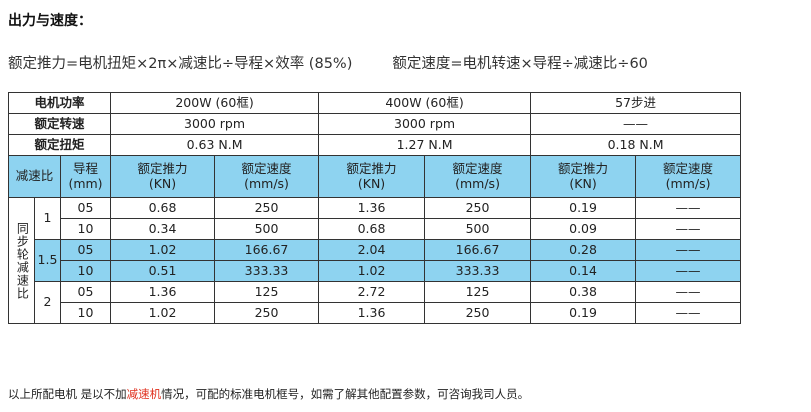 This screenshot has width=811, height=412. What do you see at coordinates (425, 103) in the screenshot?
I see `motor-power-400w: 400W (60框)` at bounding box center [425, 103].